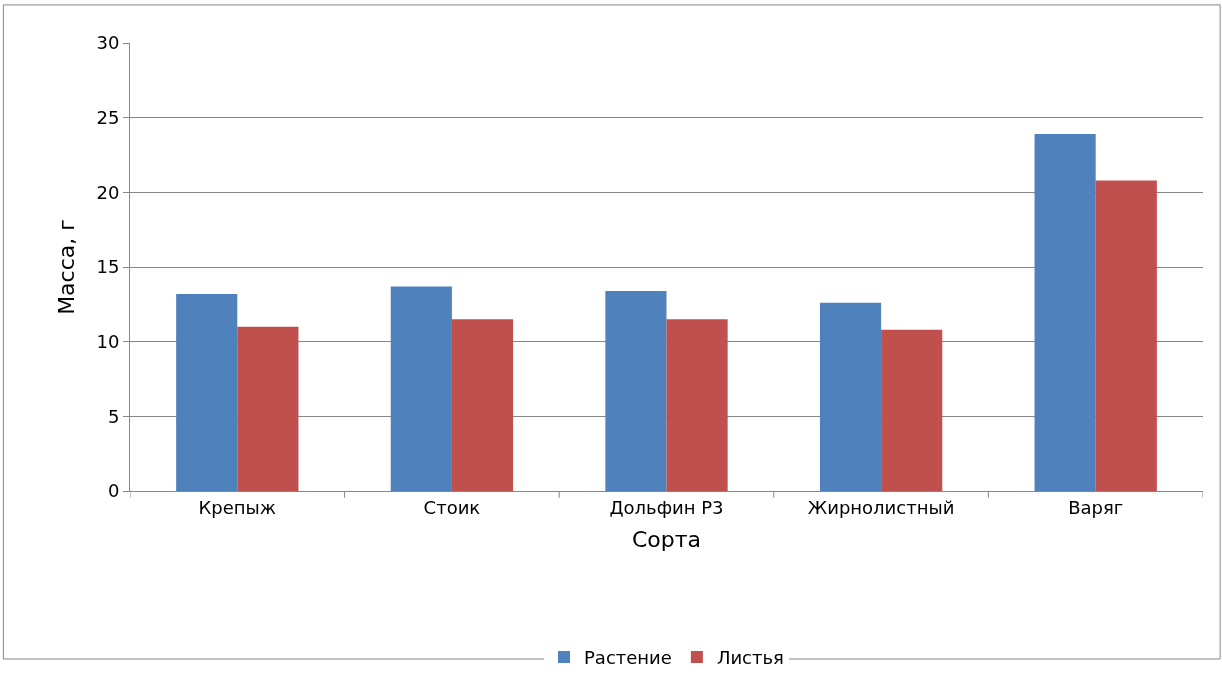 This screenshot has height=688, width=1222. Describe the element at coordinates (666, 507) in the screenshot. I see `x-tick-label: Дольфин Р3` at that location.